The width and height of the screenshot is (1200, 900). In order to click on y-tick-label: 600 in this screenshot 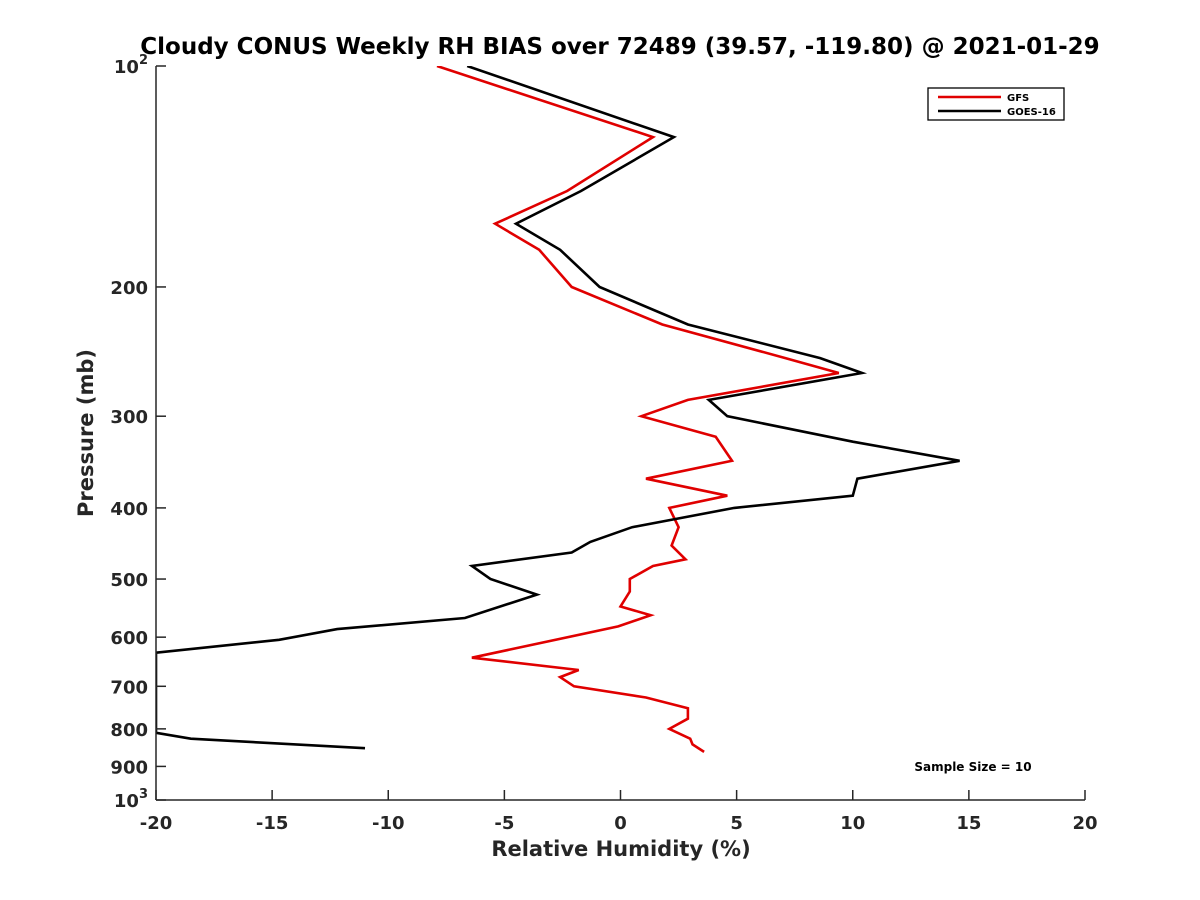, I will do `click(129, 638)`.